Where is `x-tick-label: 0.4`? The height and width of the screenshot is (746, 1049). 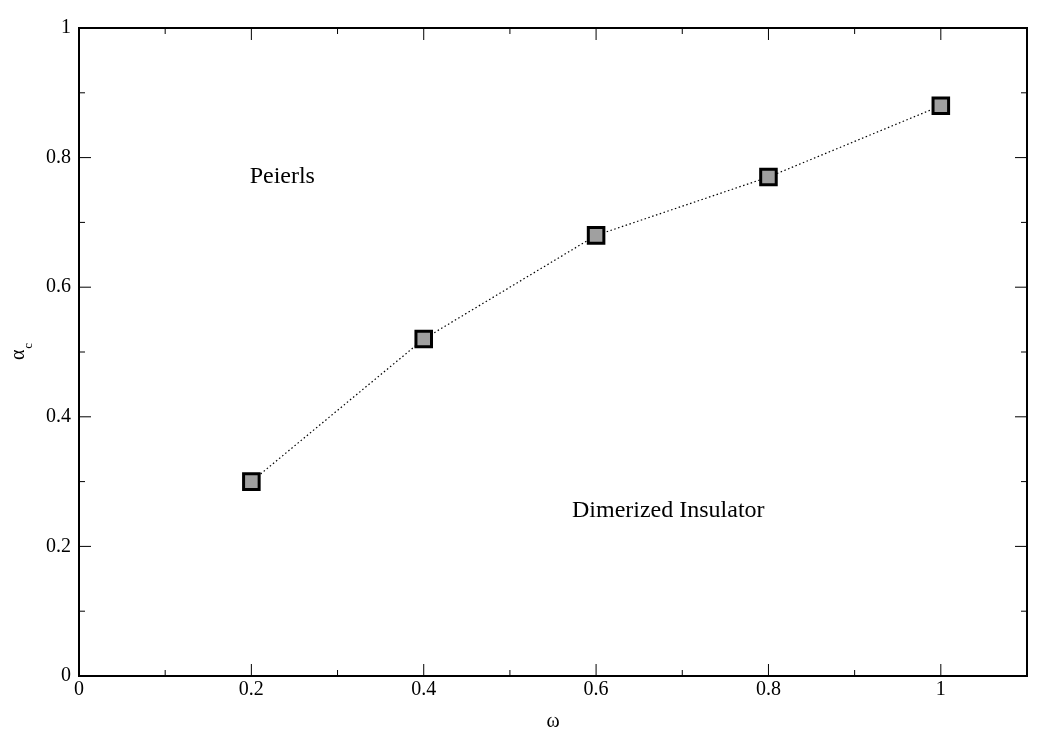
x-tick-label: 0.4 is located at coordinates (424, 688).